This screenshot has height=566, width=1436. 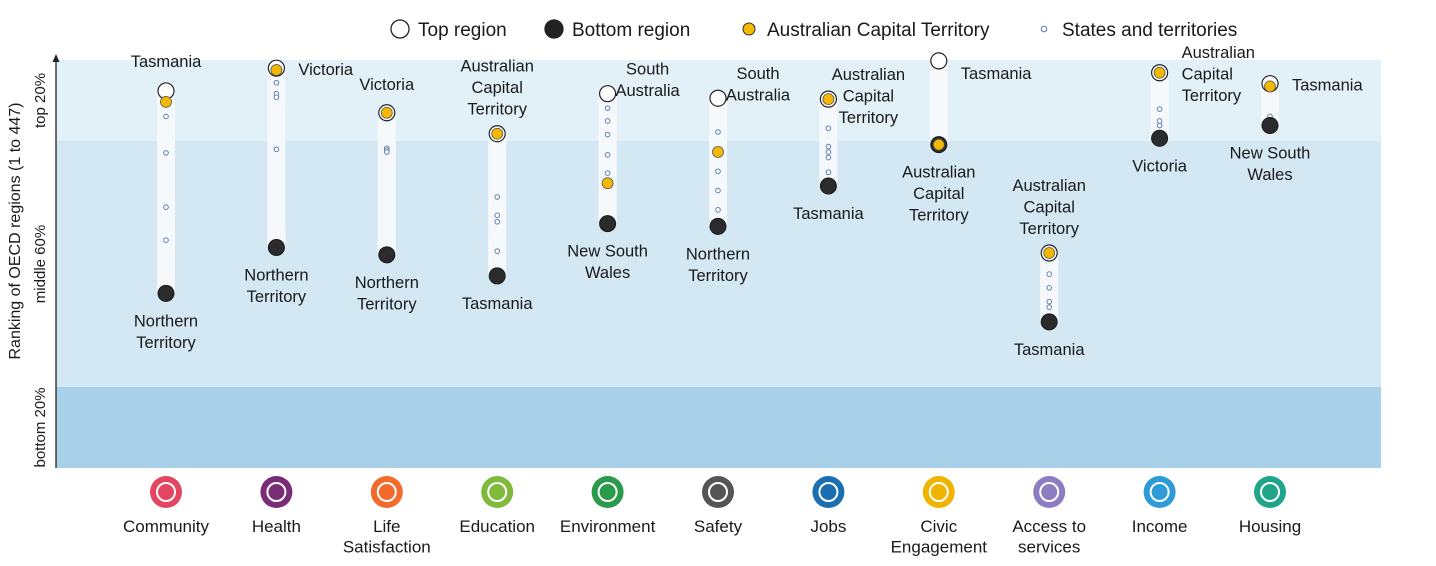 I want to click on category-label-income: Income, so click(x=1160, y=526).